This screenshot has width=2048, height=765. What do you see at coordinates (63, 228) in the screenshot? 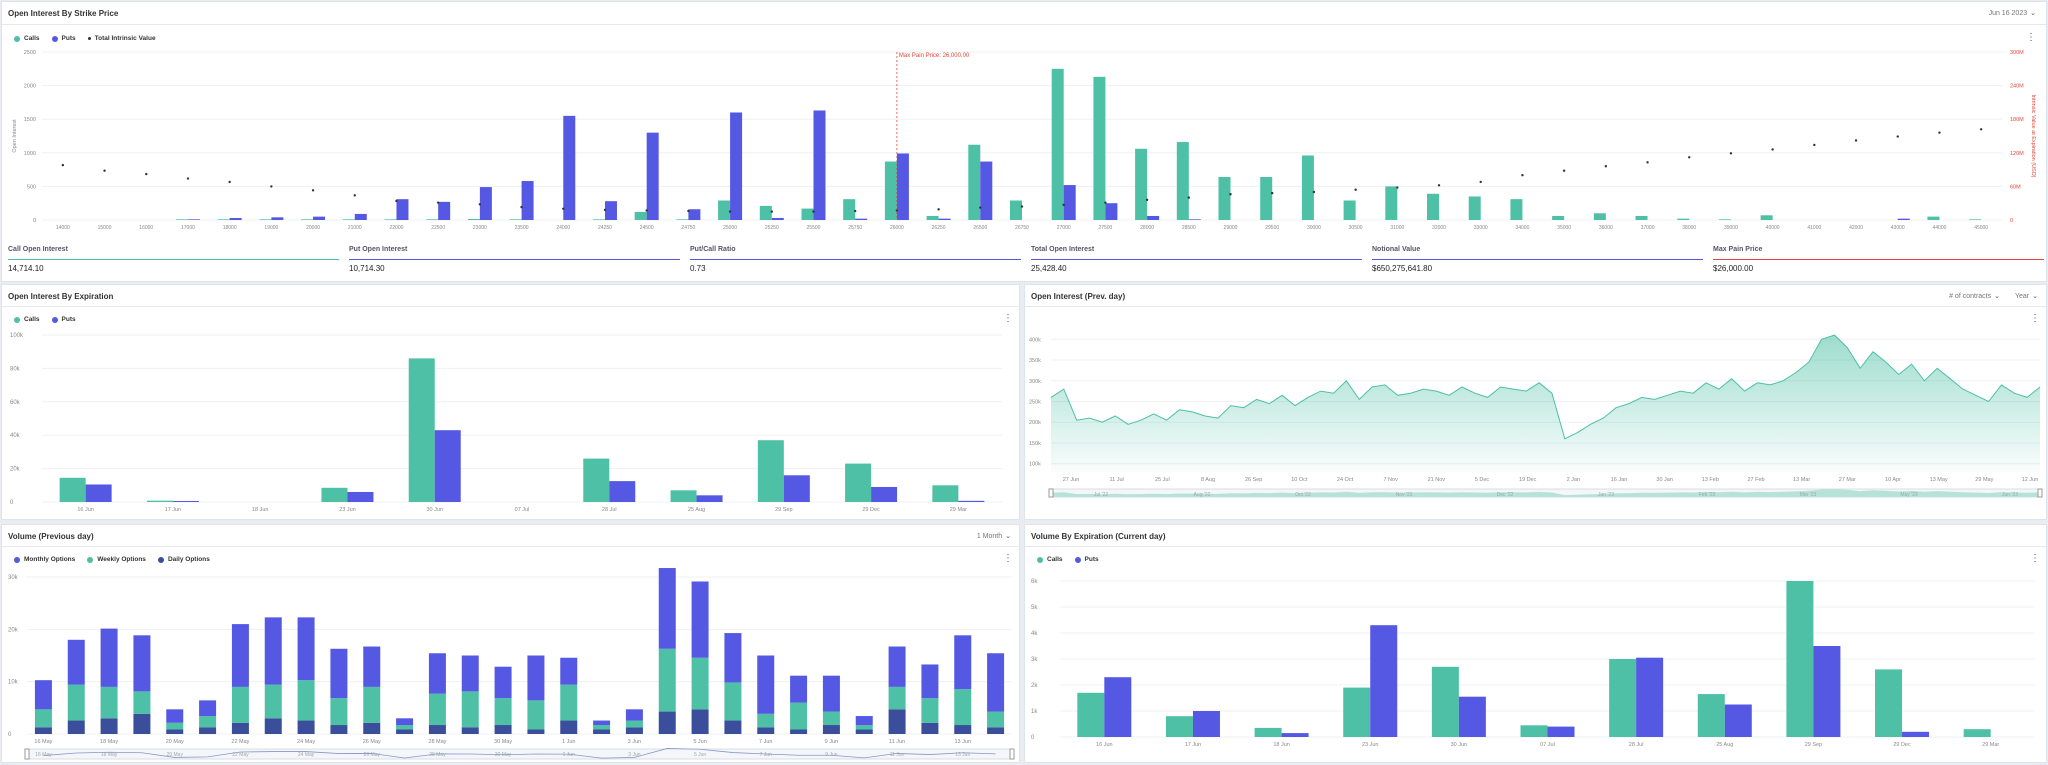
I see `x-tick-label: 14000` at bounding box center [63, 228].